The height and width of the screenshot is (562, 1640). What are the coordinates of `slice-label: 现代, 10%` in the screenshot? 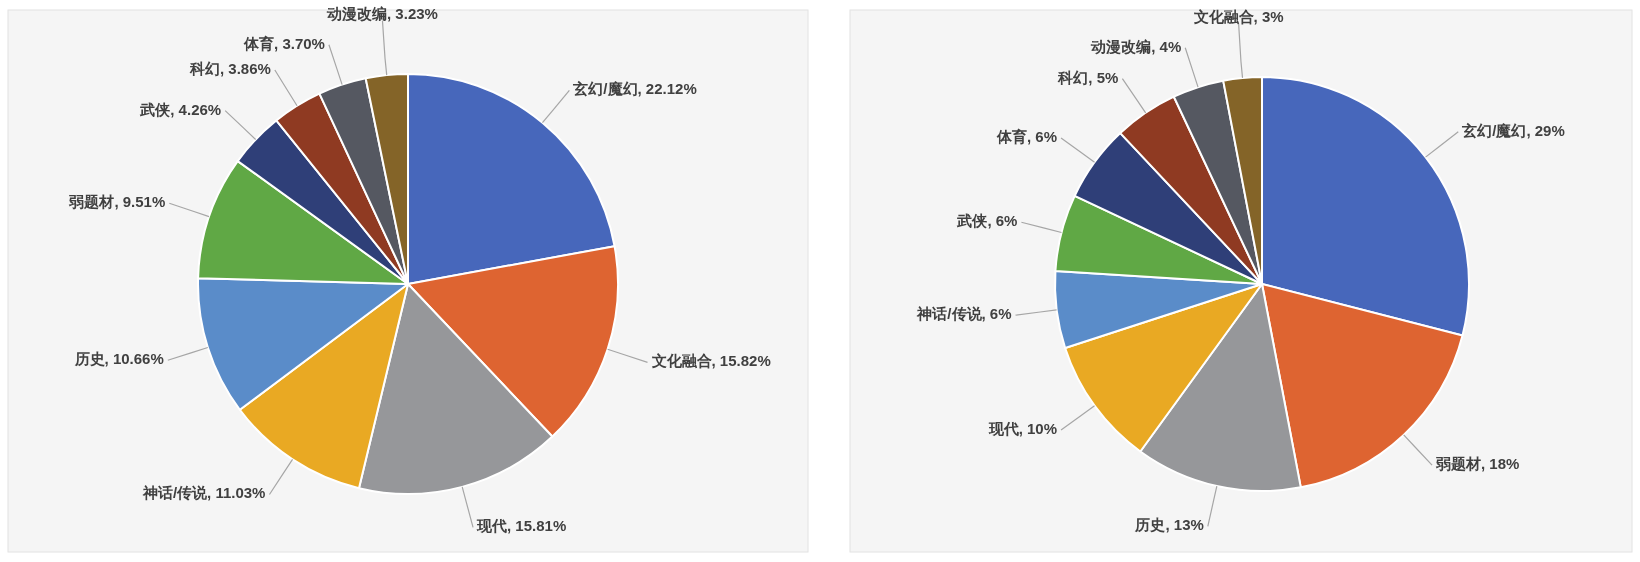 It's located at (1022, 428).